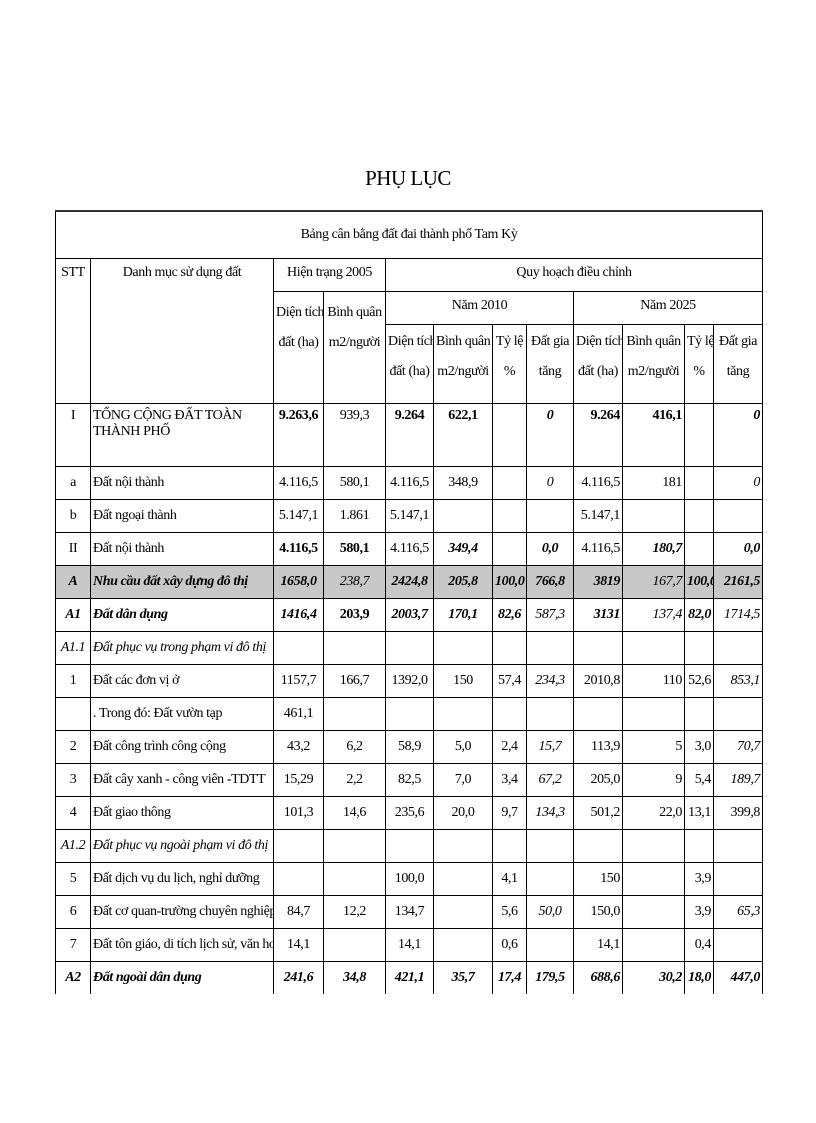 Image resolution: width=816 pixels, height=1123 pixels. I want to click on cell-category: Đất các đơn vị ở, so click(182, 681).